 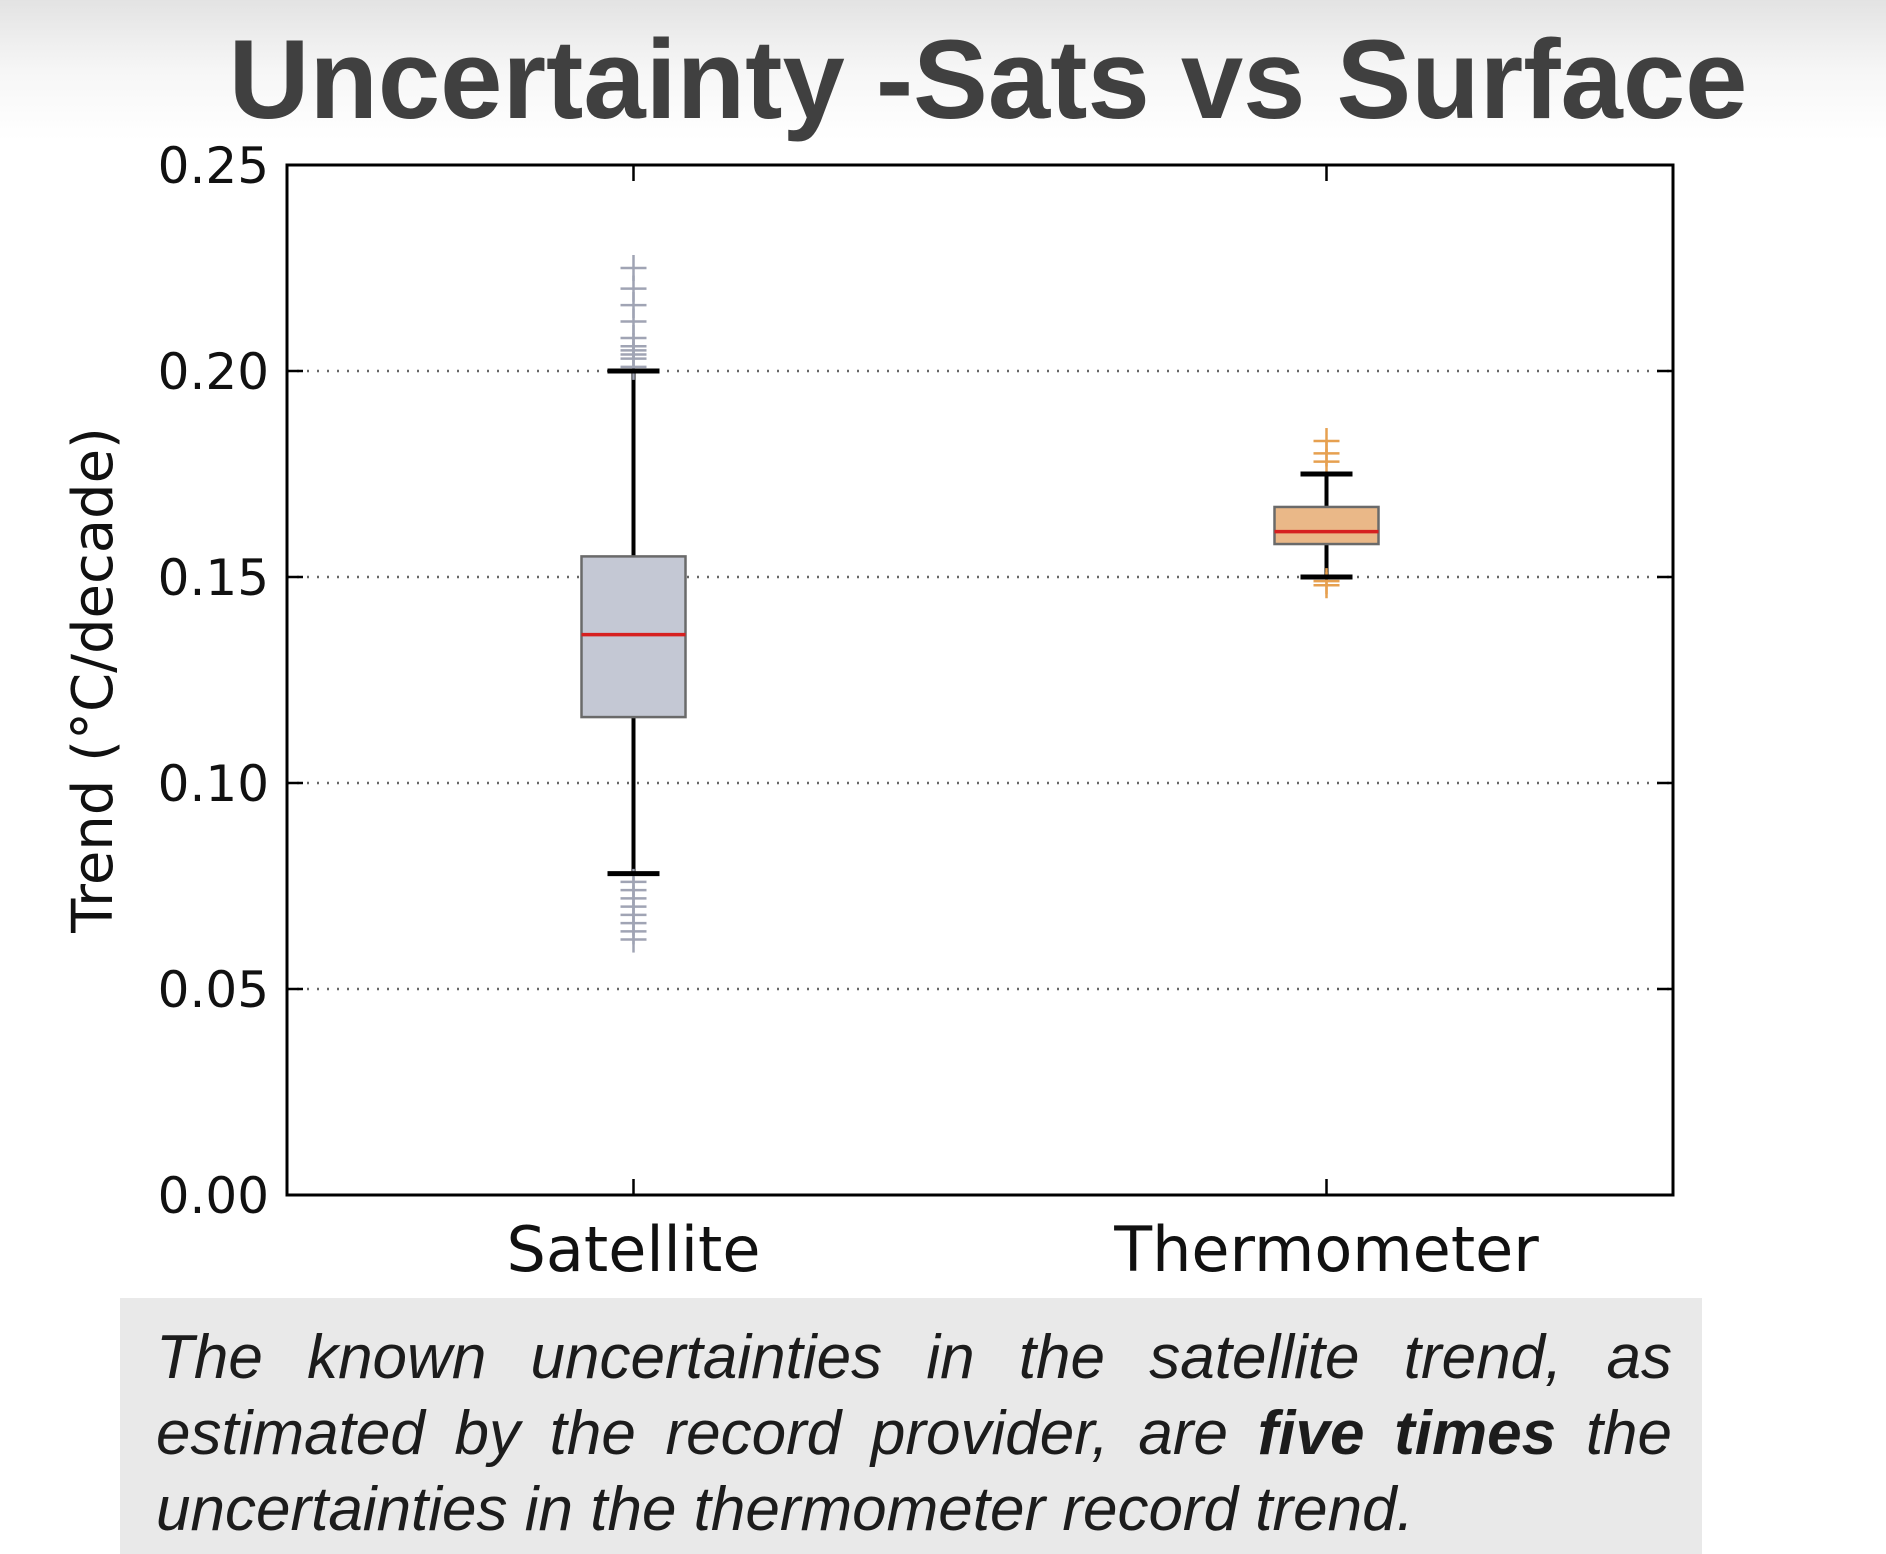 I want to click on box-thermometer, so click(x=1326, y=513).